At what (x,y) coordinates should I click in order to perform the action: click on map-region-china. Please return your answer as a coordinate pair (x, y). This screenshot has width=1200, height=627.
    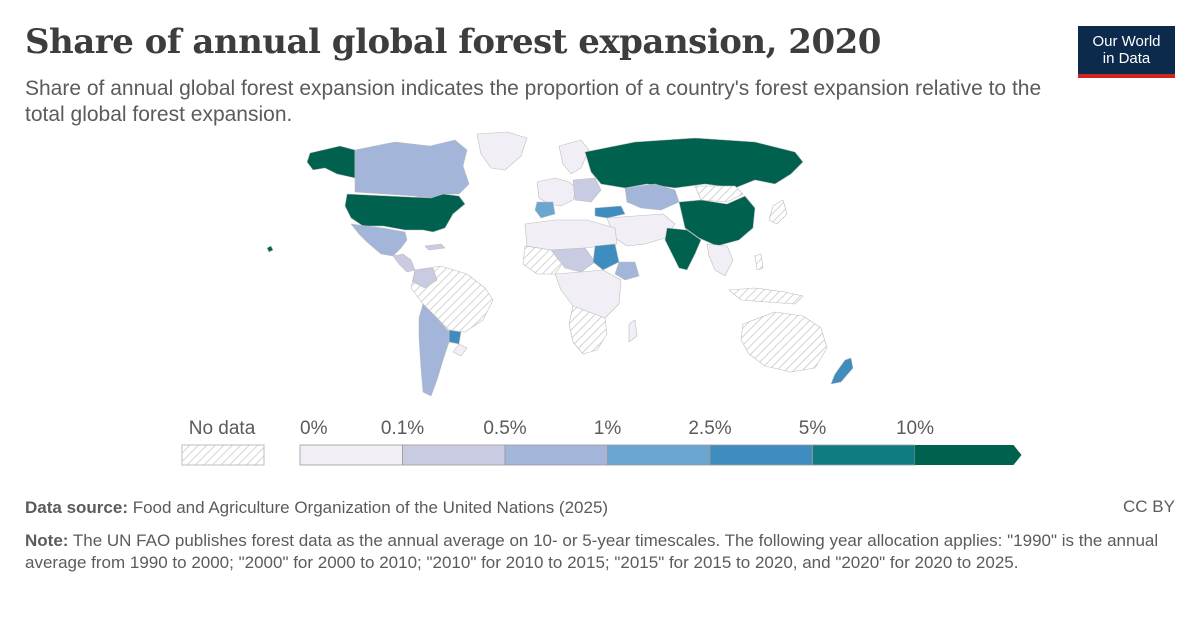
    Looking at the image, I should click on (717, 221).